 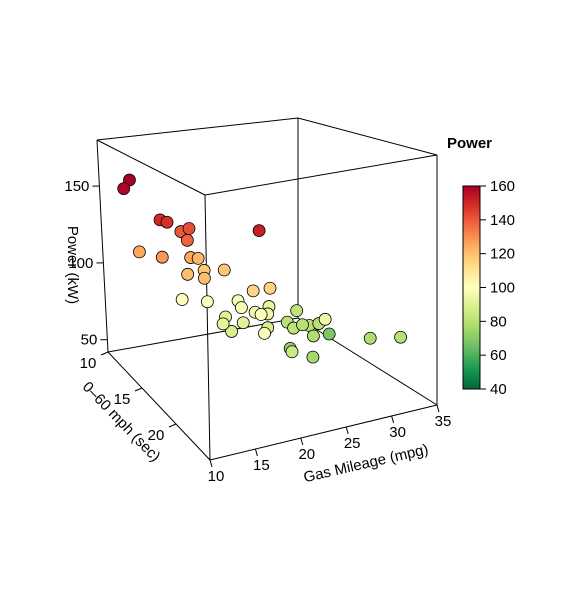 What do you see at coordinates (498, 321) in the screenshot?
I see `colorbar-tick-label: 80` at bounding box center [498, 321].